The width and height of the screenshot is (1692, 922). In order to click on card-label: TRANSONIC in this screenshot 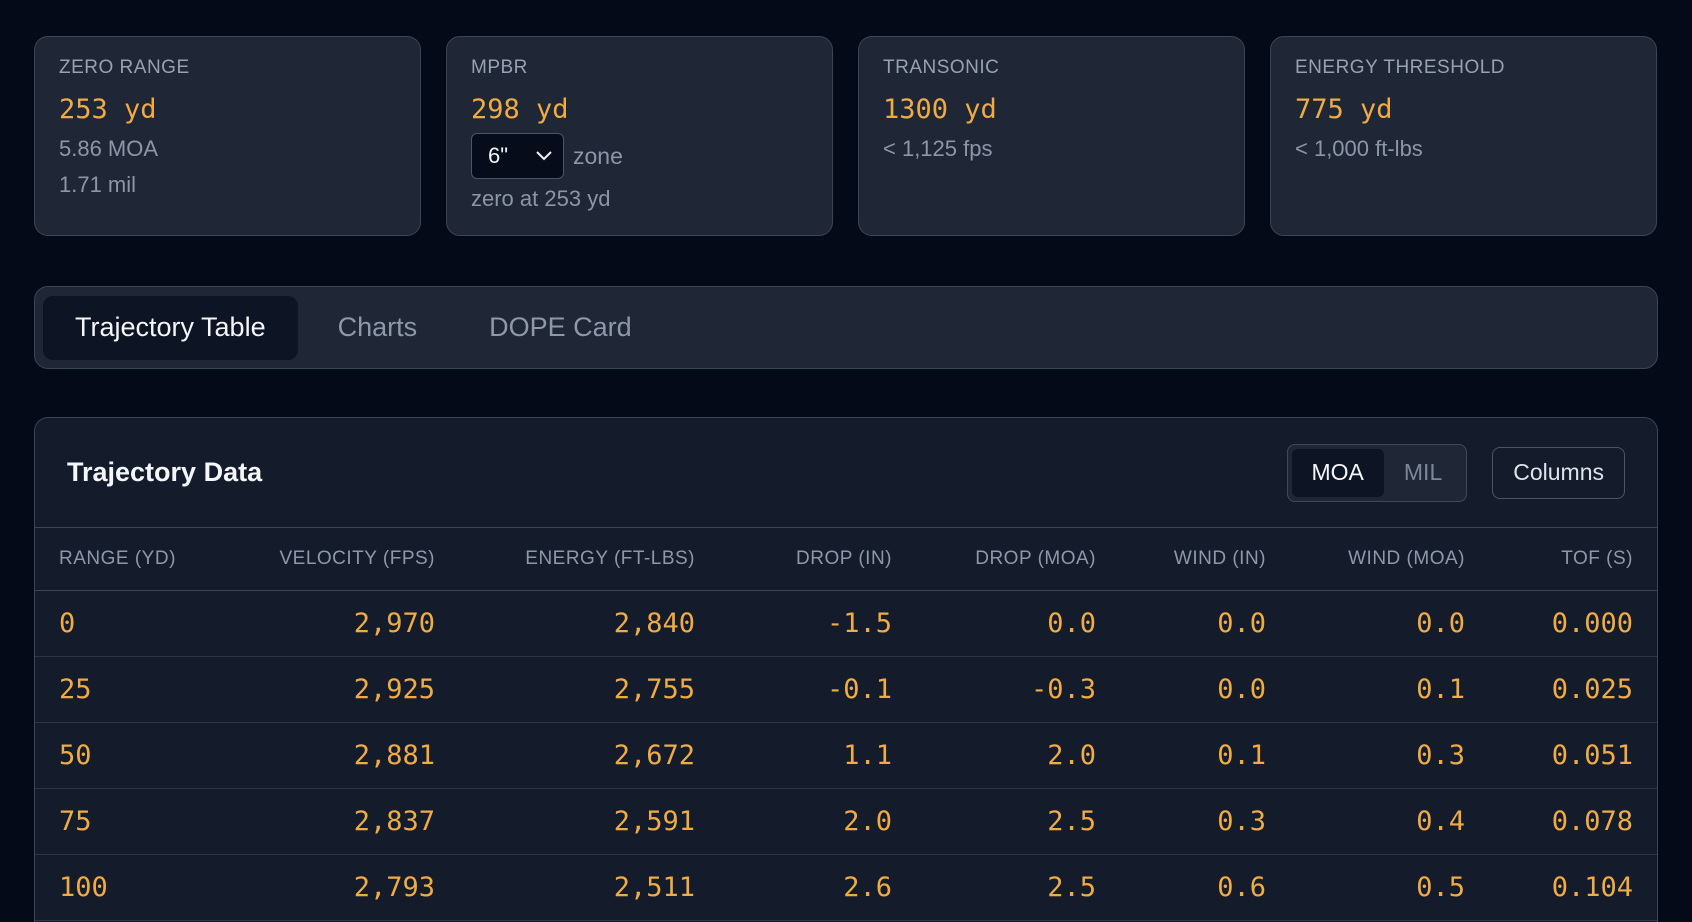, I will do `click(941, 67)`.